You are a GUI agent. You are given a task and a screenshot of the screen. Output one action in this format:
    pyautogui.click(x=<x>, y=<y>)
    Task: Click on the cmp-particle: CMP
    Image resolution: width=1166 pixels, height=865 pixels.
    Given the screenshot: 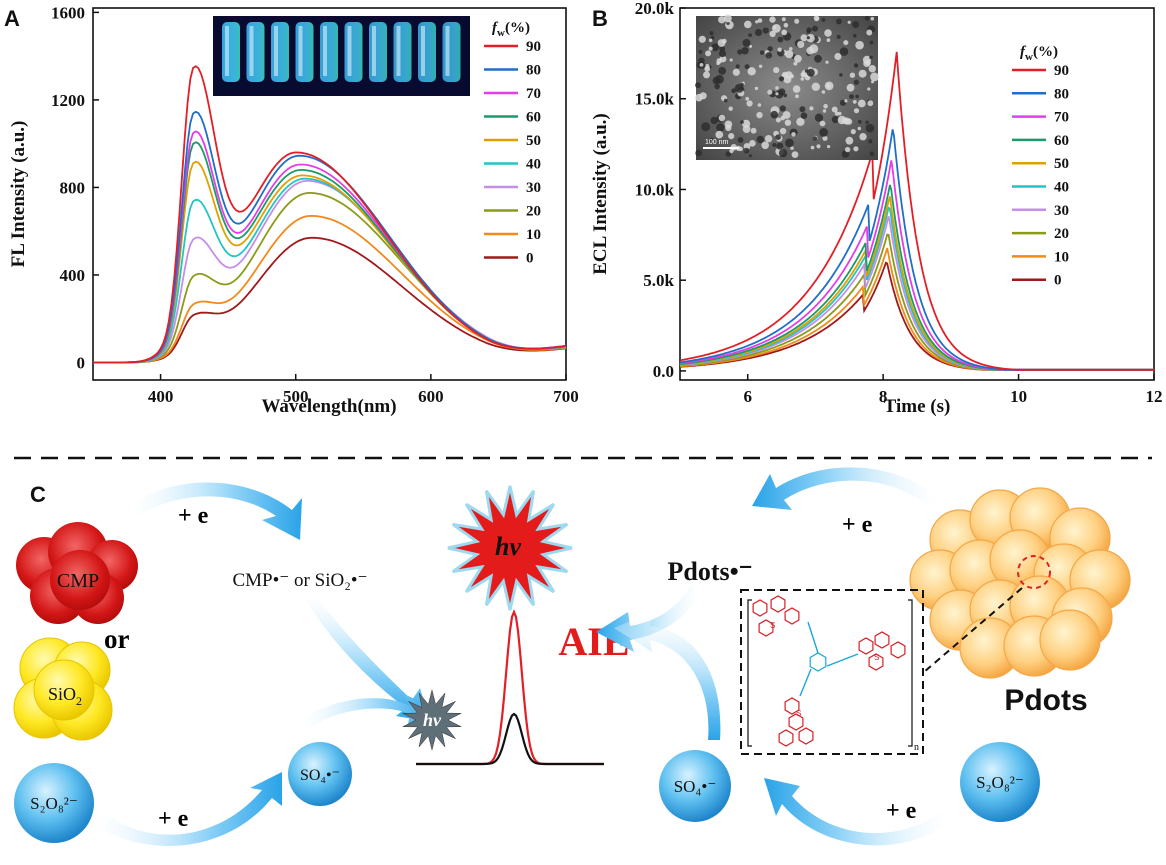 What is the action you would take?
    pyautogui.click(x=77, y=573)
    